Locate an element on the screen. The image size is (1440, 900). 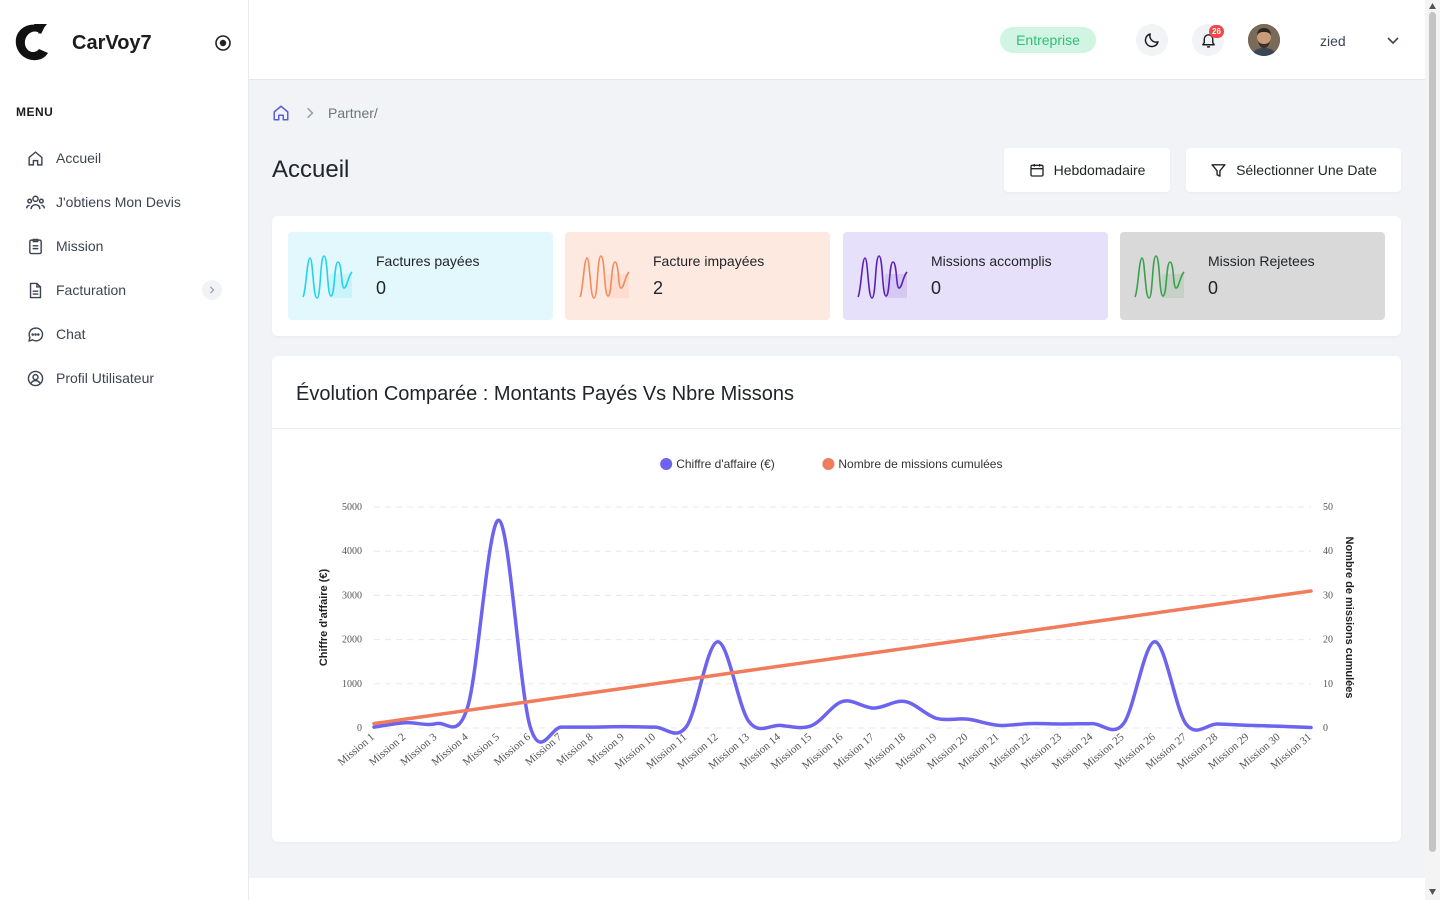
y-tick-label: 2000 is located at coordinates (352, 640).